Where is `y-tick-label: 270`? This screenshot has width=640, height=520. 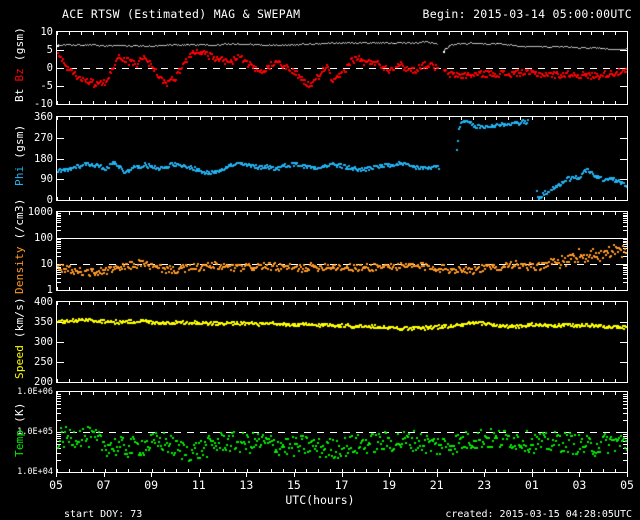
y-tick-label: 270 is located at coordinates (43, 137).